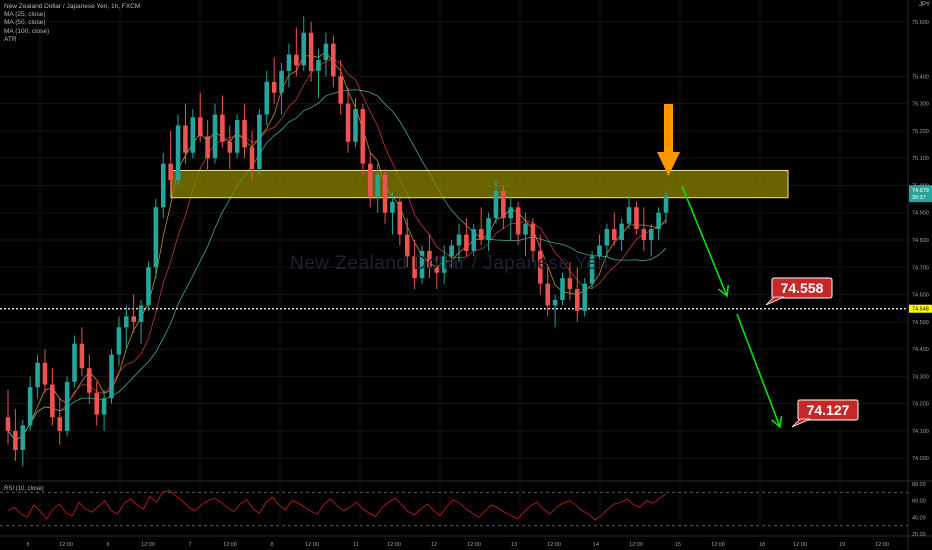 The image size is (932, 550). I want to click on target-label-1: 74.558, so click(802, 288).